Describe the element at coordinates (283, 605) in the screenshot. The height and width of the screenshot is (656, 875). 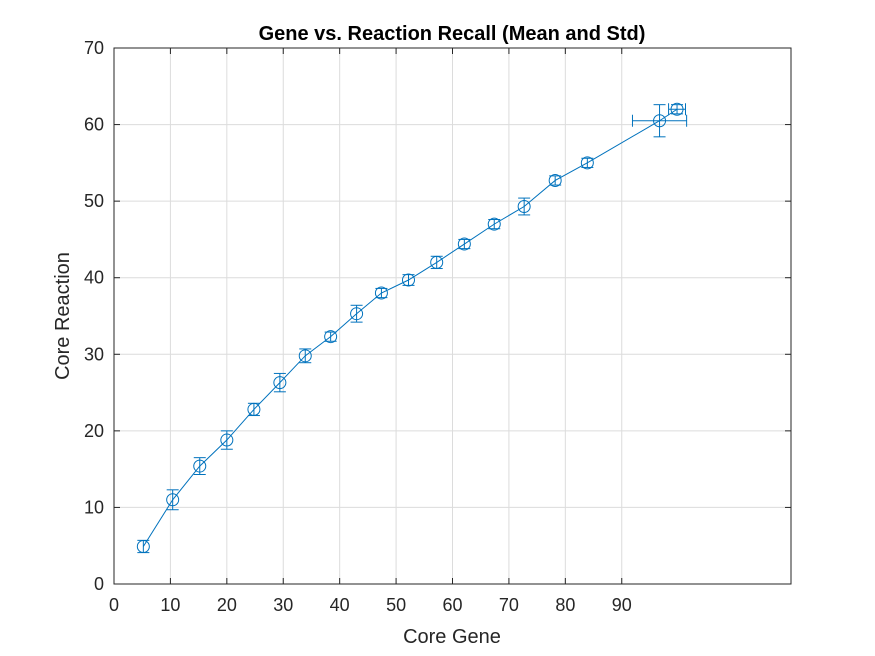
I see `x-tick-label: 30` at that location.